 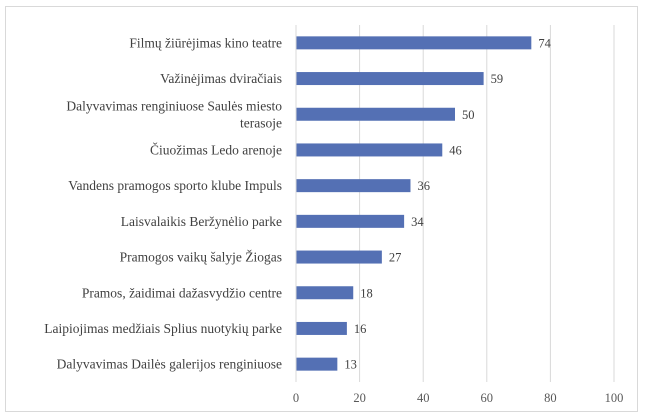 What do you see at coordinates (296, 398) in the screenshot?
I see `x-tick-label: 0` at bounding box center [296, 398].